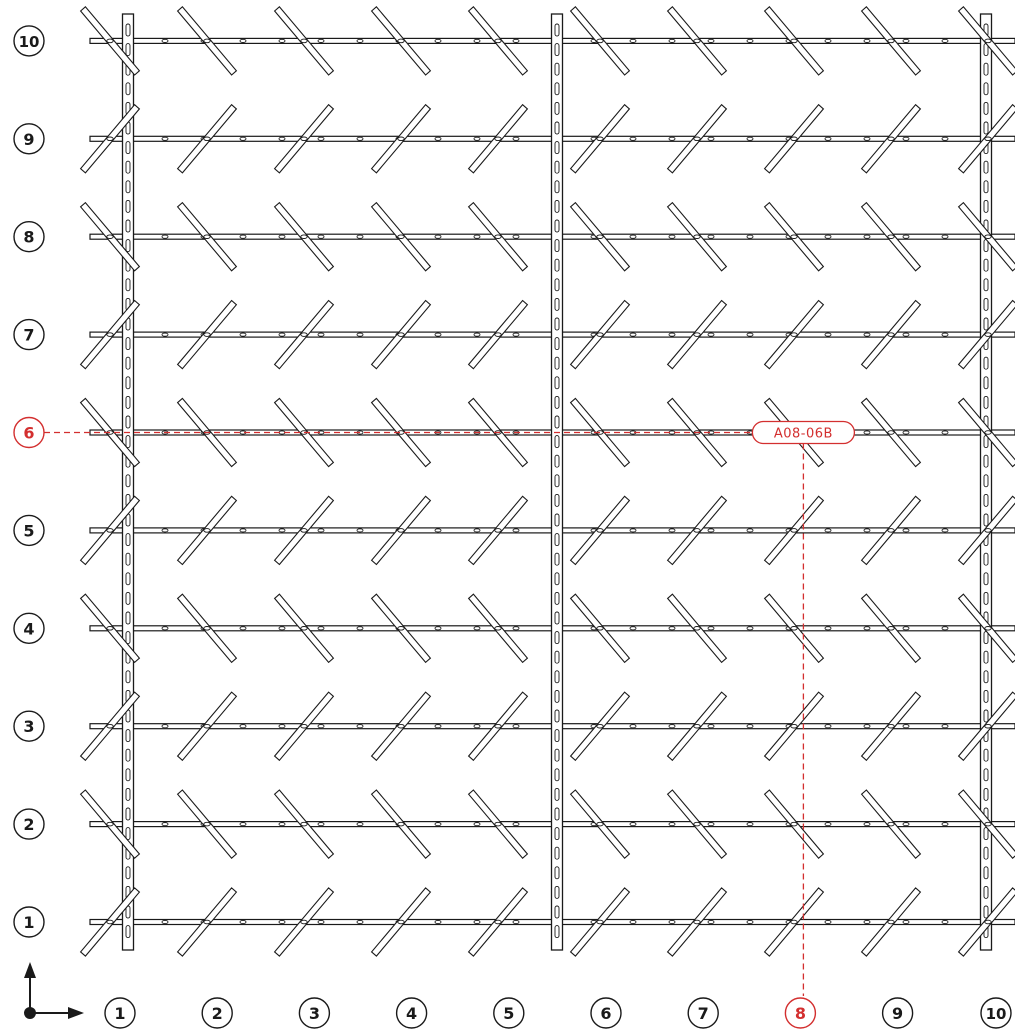 The image size is (1015, 1034). What do you see at coordinates (401, 334) in the screenshot?
I see `peg-r7-c4` at bounding box center [401, 334].